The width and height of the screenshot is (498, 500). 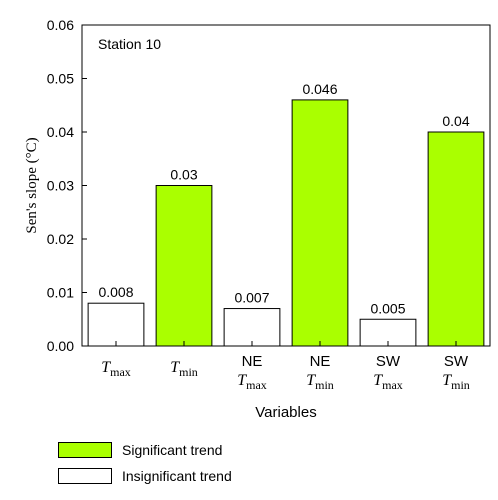 I want to click on x-tick-label: SW Tmax, so click(x=388, y=372).